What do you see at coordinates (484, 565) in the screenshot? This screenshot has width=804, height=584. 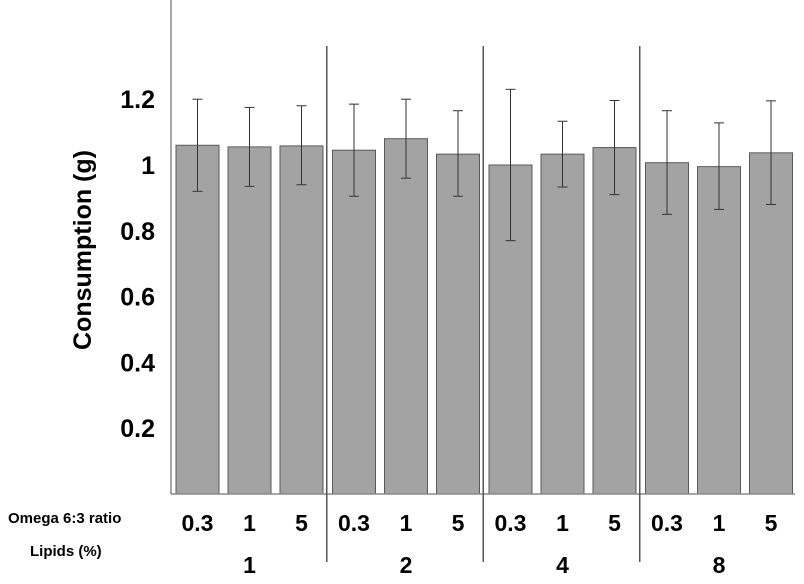 I see `group-labels: 1 2 4 8` at bounding box center [484, 565].